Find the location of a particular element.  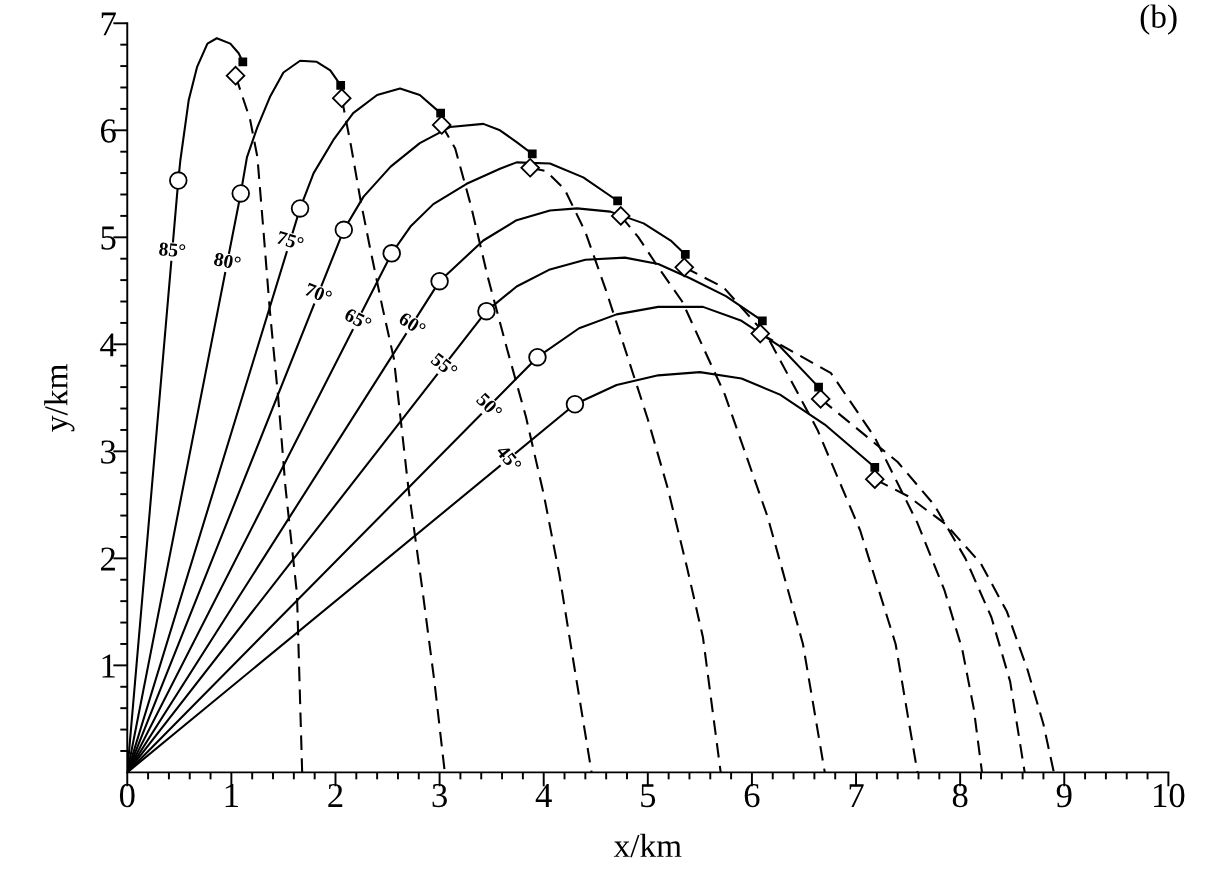

text: 70° is located at coordinates (318, 293).